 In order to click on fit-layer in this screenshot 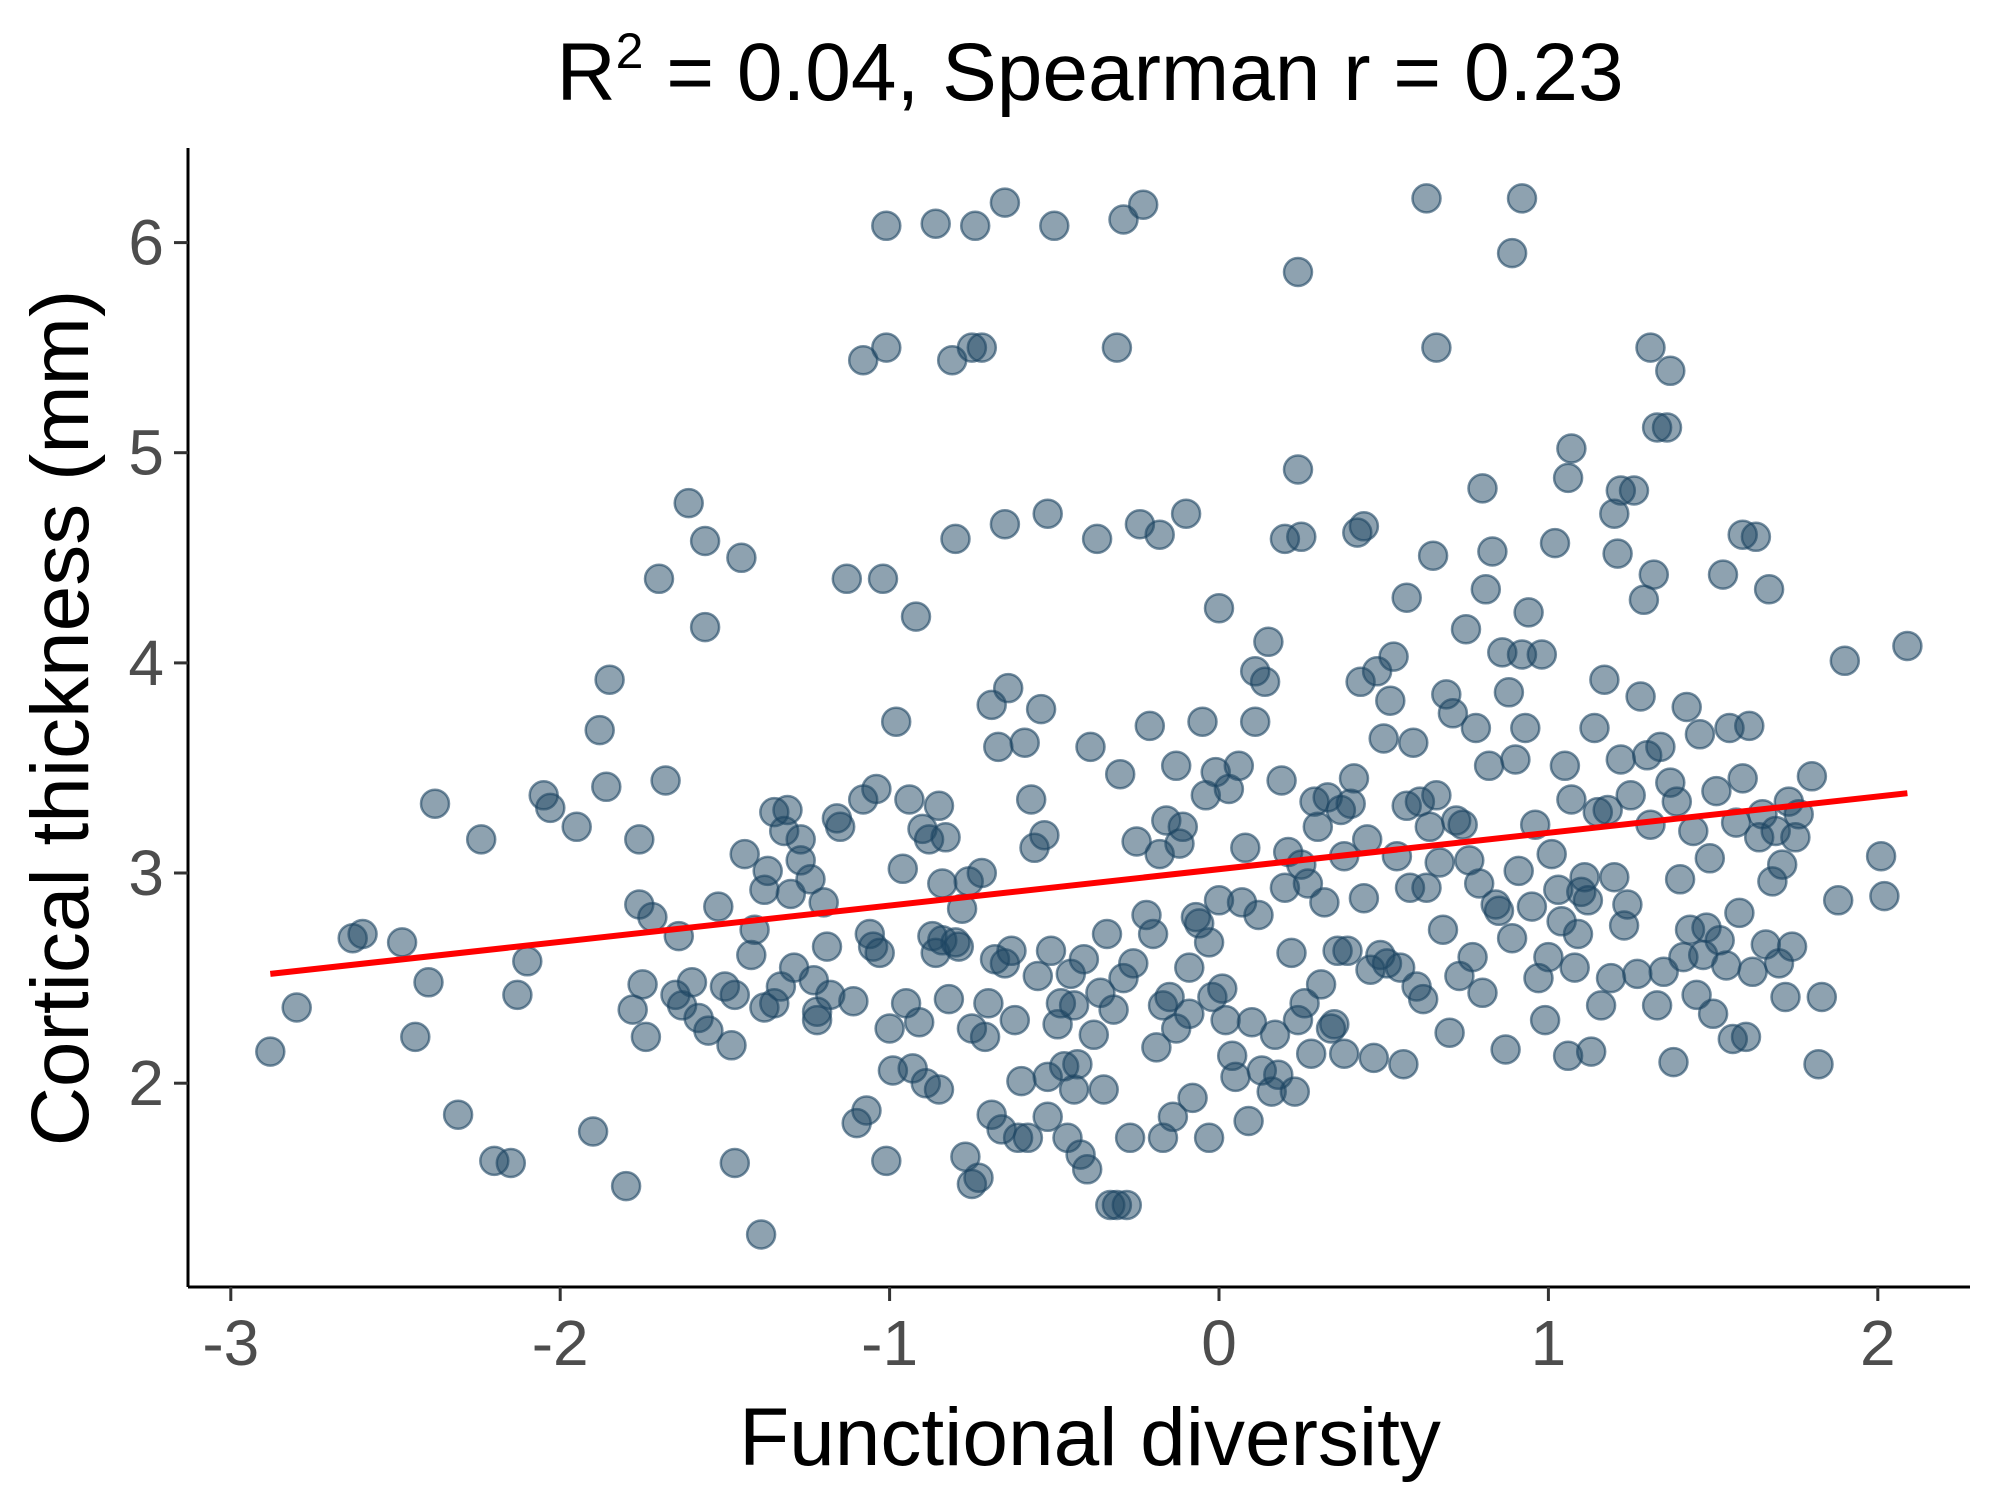, I will do `click(1088, 883)`.